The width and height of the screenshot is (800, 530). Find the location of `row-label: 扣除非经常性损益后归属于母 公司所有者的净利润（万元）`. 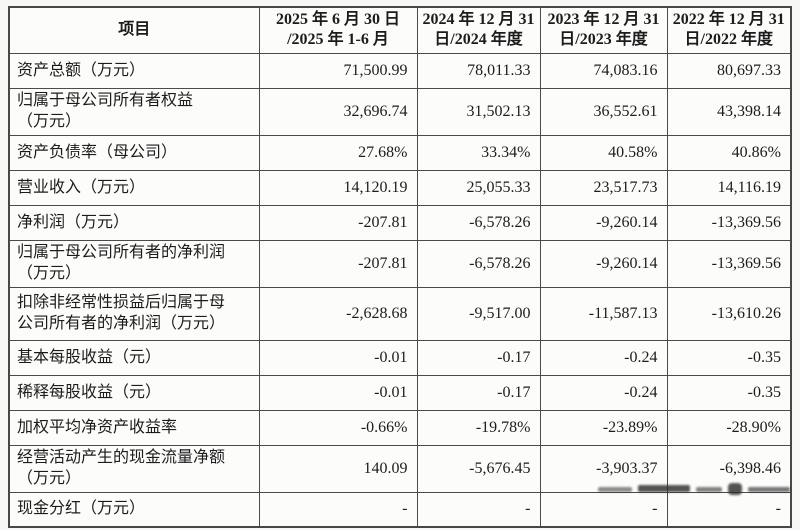

row-label: 扣除非经常性损益后归属于母 公司所有者的净利润（万元） is located at coordinates (134, 313).